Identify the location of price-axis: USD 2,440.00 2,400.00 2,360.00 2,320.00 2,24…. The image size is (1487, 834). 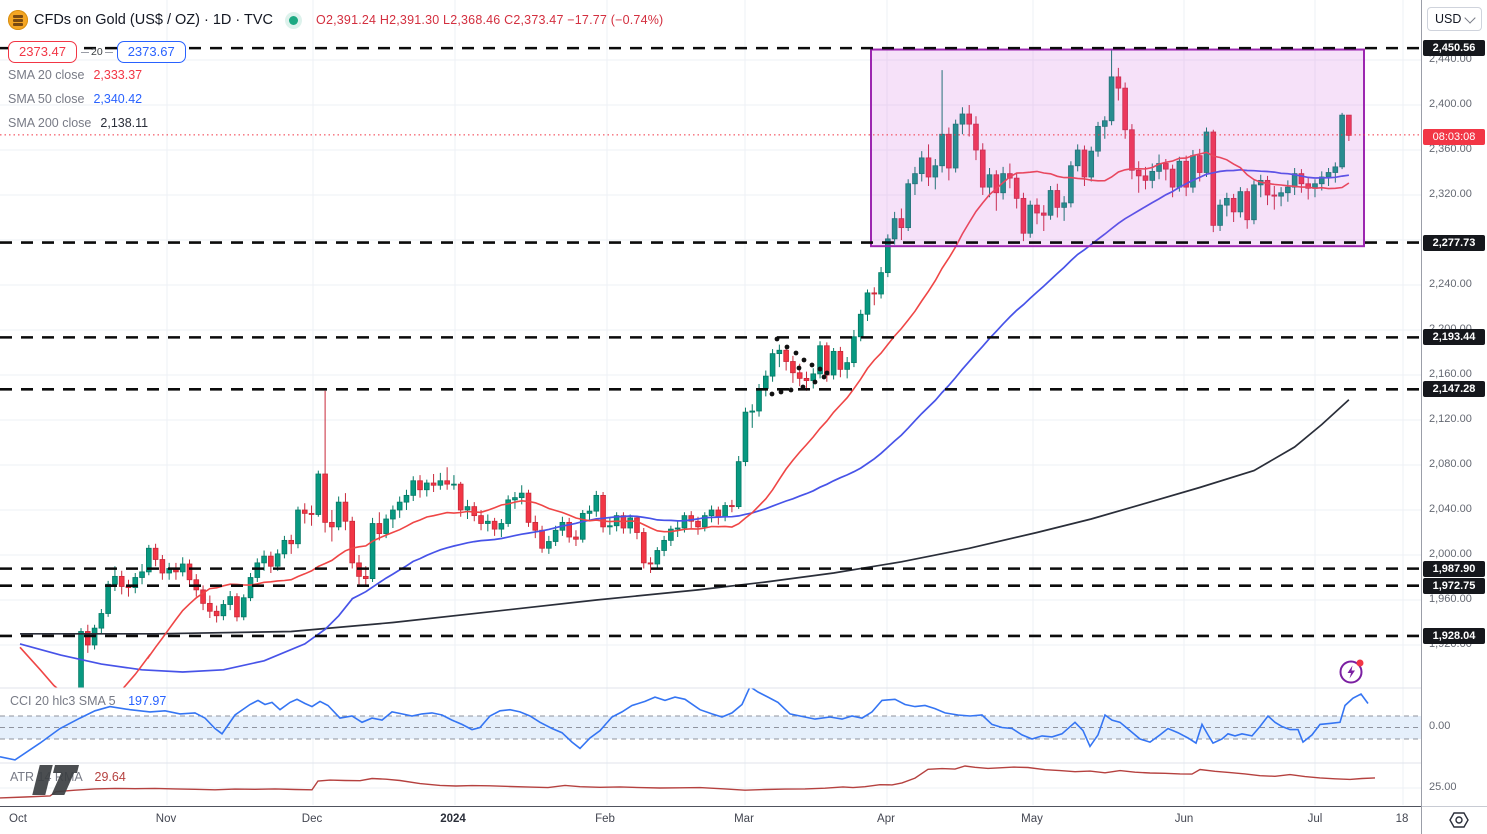
(1454, 403).